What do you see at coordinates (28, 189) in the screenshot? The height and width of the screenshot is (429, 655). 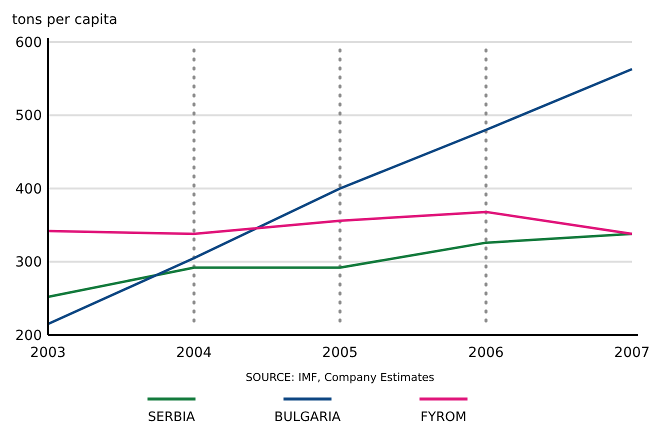 I see `y-tick-label: 400` at bounding box center [28, 189].